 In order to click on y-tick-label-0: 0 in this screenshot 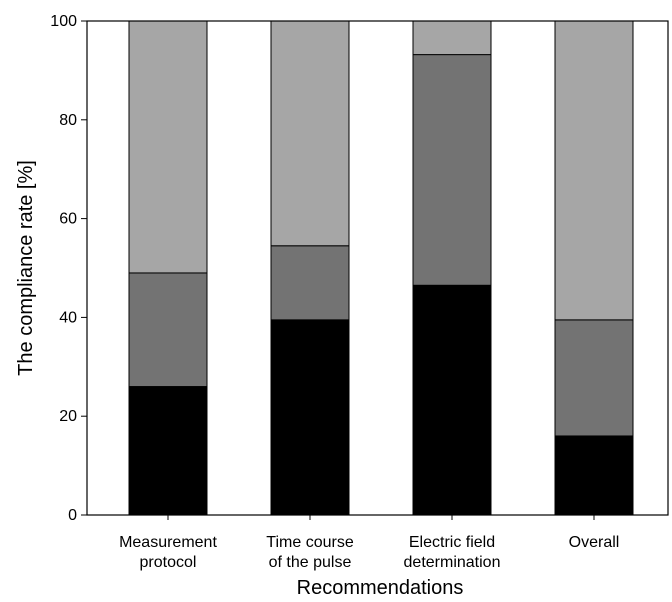, I will do `click(72, 515)`.